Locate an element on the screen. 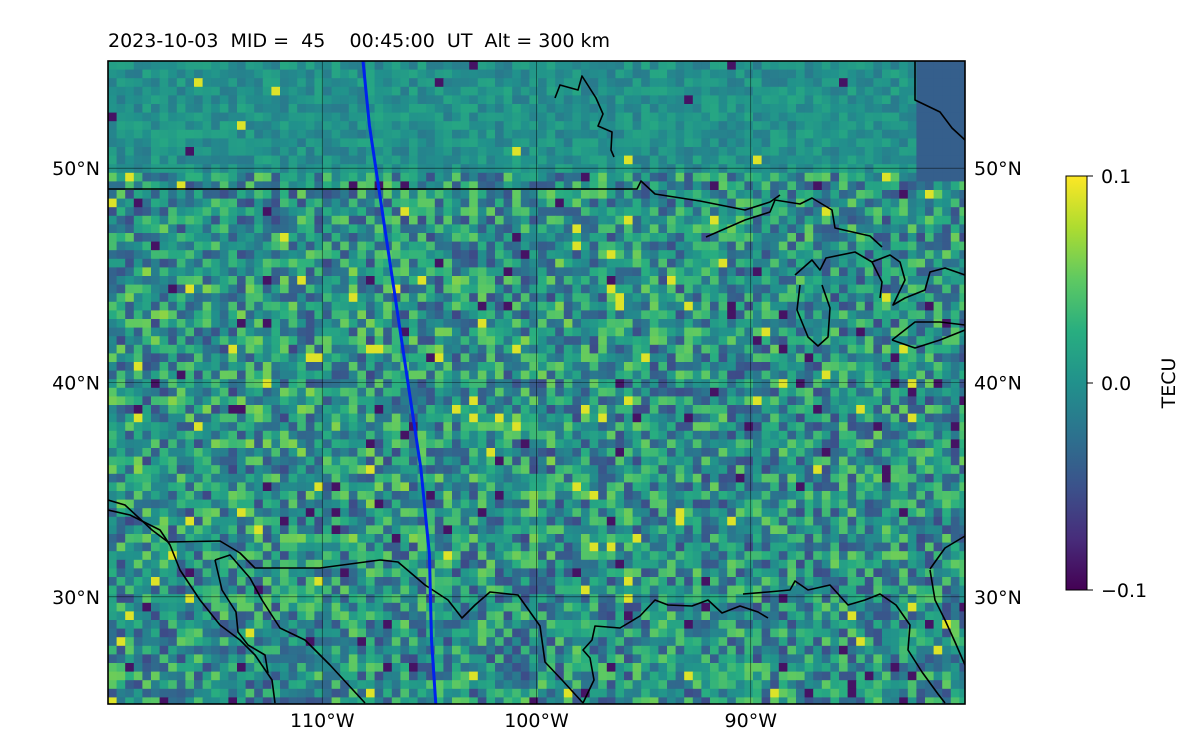 The height and width of the screenshot is (750, 1200). lon-tick-label: 100°W is located at coordinates (536, 721).